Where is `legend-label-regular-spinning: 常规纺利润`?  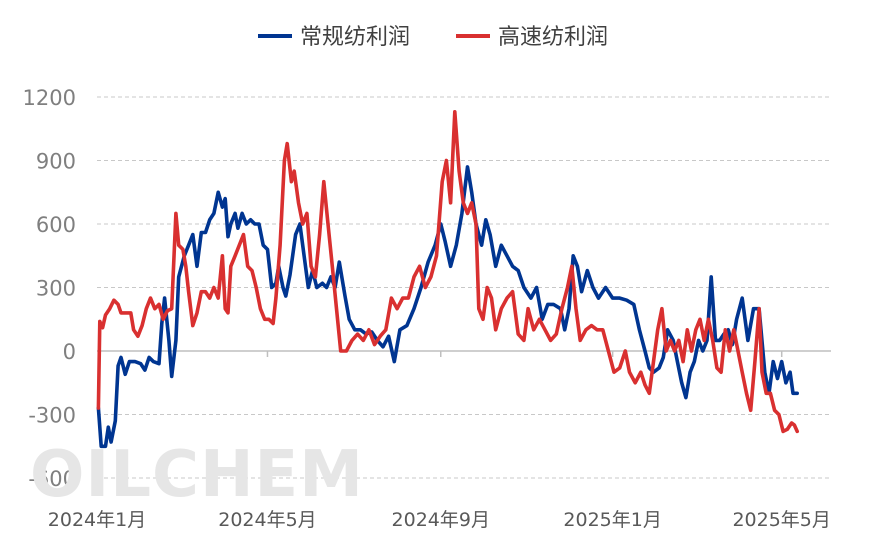 legend-label-regular-spinning: 常规纺利润 is located at coordinates (355, 37).